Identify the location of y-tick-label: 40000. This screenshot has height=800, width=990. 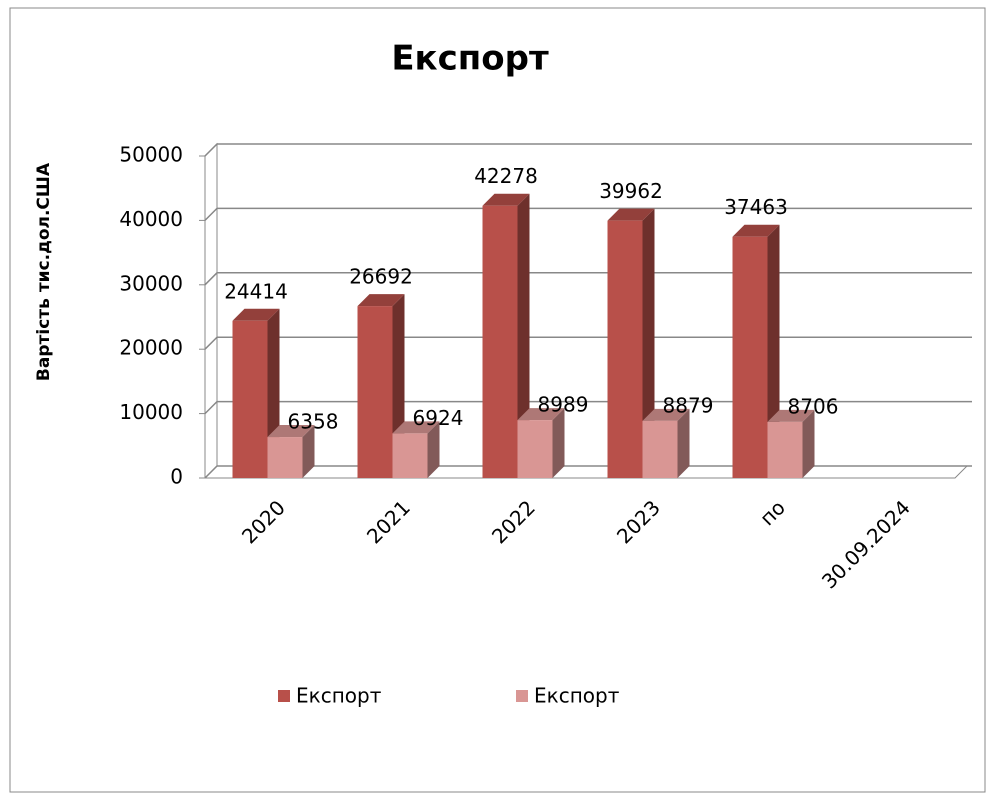
(151, 219).